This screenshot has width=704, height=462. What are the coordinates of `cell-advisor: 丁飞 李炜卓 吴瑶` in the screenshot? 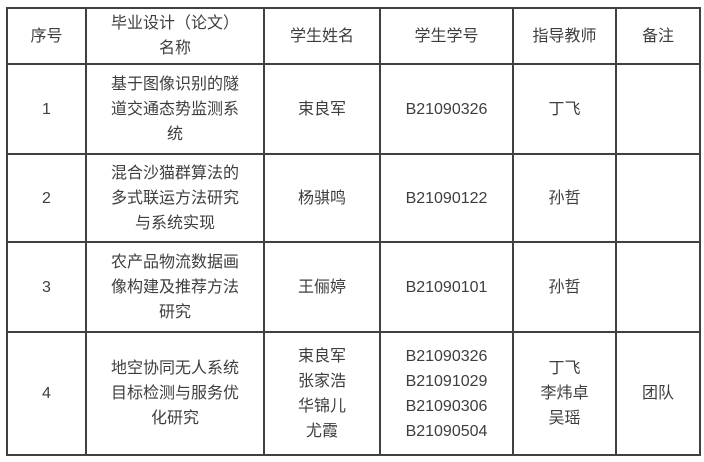 It's located at (564, 393).